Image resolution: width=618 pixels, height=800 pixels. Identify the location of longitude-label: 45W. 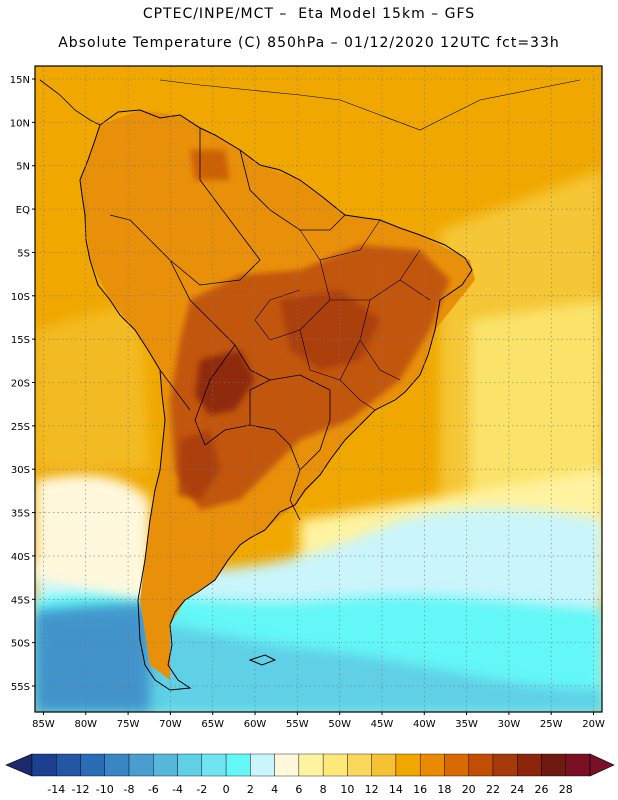
(382, 724).